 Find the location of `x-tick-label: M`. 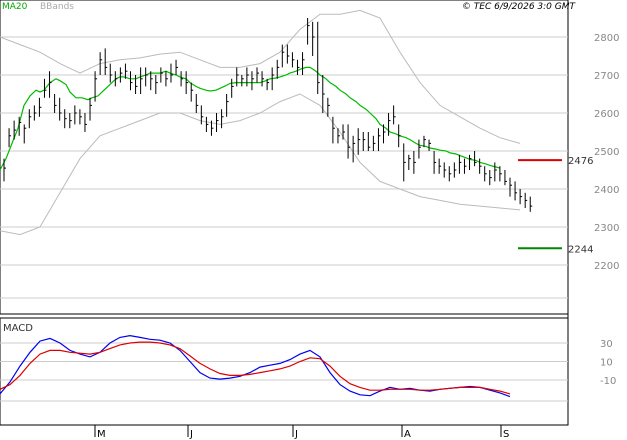

x-tick-label: M is located at coordinates (101, 434).